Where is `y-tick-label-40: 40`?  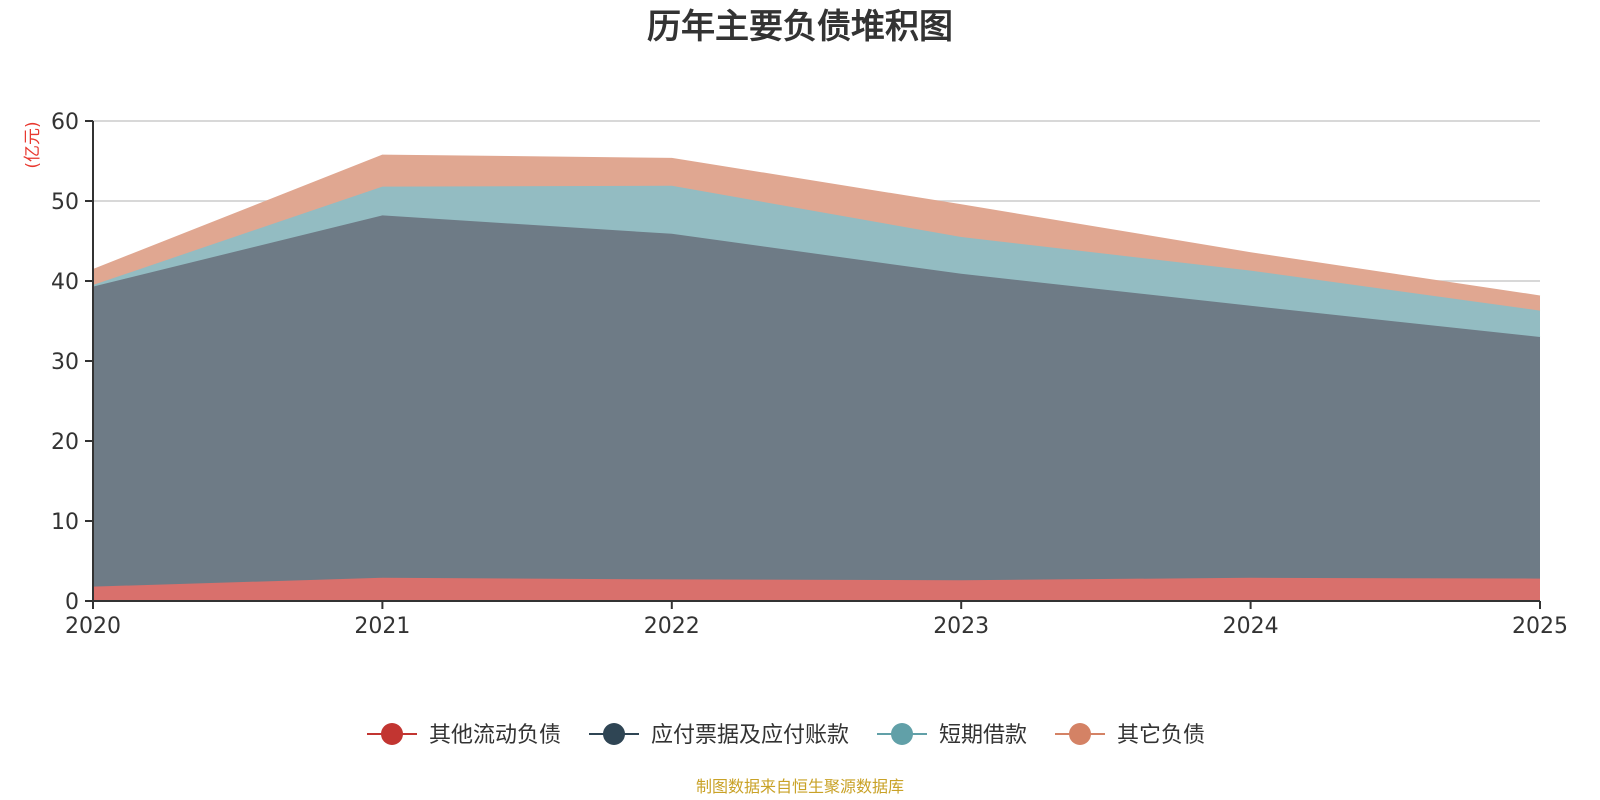 y-tick-label-40: 40 is located at coordinates (65, 282).